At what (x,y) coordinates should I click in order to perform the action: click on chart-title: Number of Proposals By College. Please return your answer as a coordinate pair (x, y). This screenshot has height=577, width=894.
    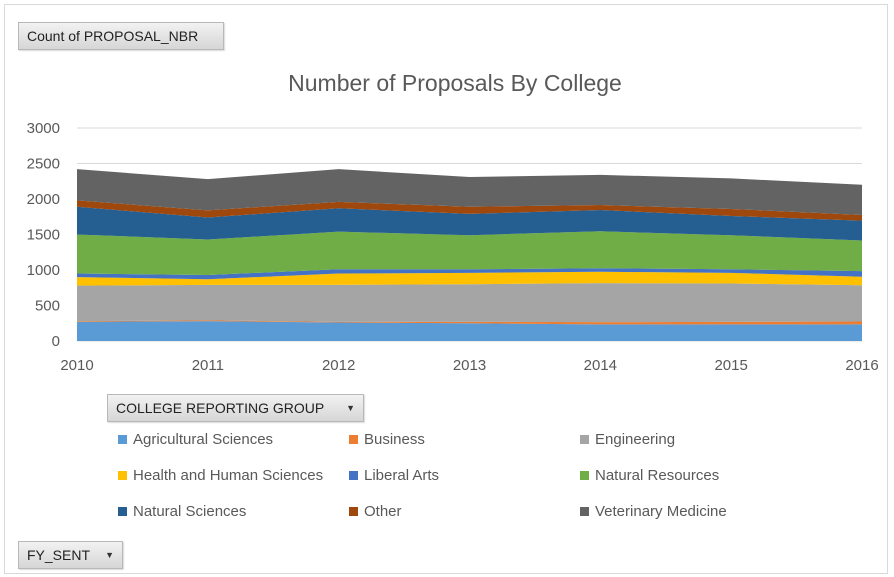
    Looking at the image, I should click on (455, 83).